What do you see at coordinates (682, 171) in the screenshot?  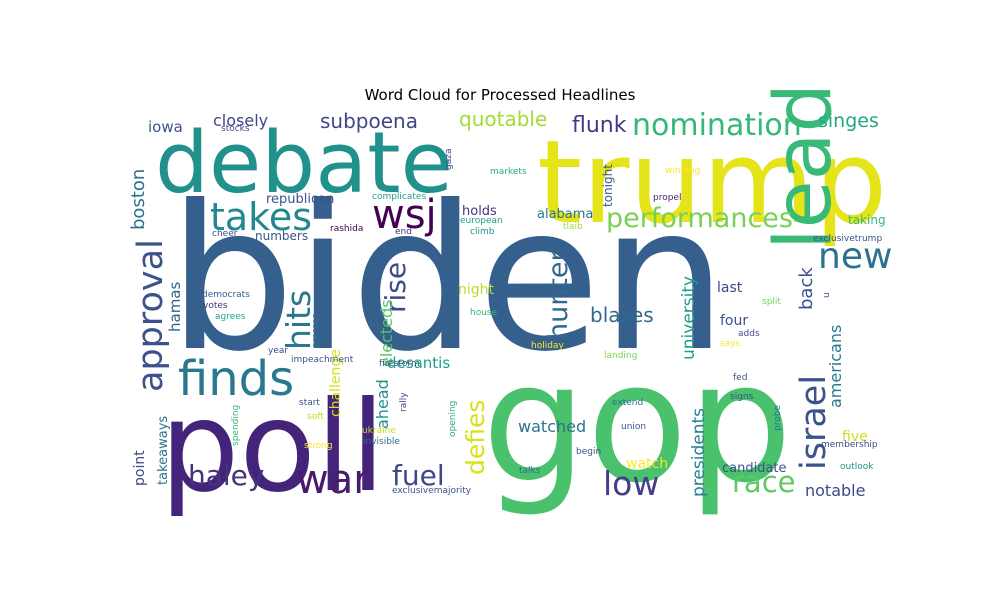 I see `word-winding: winding` at bounding box center [682, 171].